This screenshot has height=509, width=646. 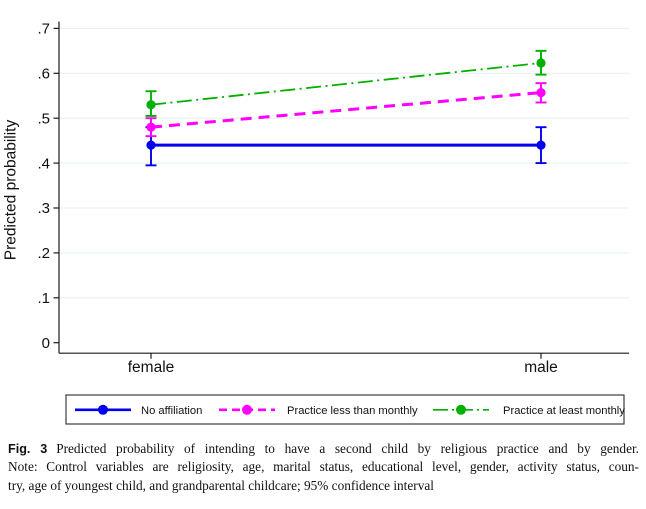 What do you see at coordinates (43, 298) in the screenshot?
I see `y-tick-label: .1` at bounding box center [43, 298].